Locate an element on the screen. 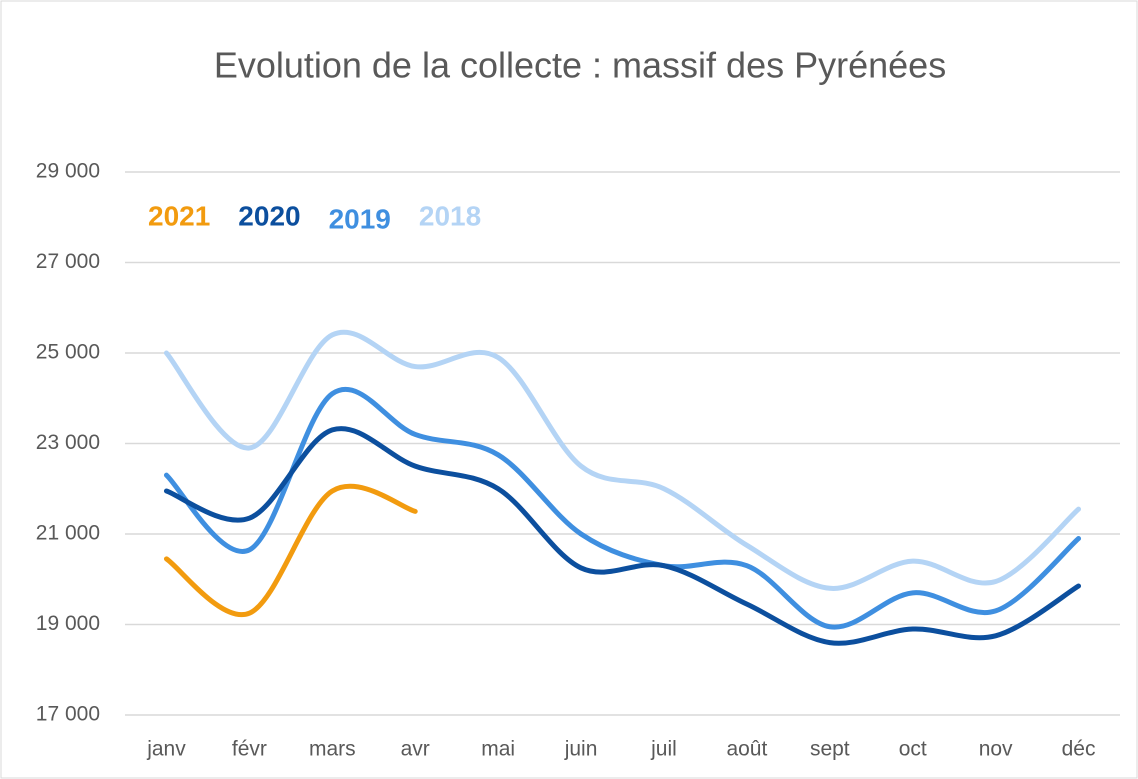  y-tick-label: 29 000 is located at coordinates (68, 171).